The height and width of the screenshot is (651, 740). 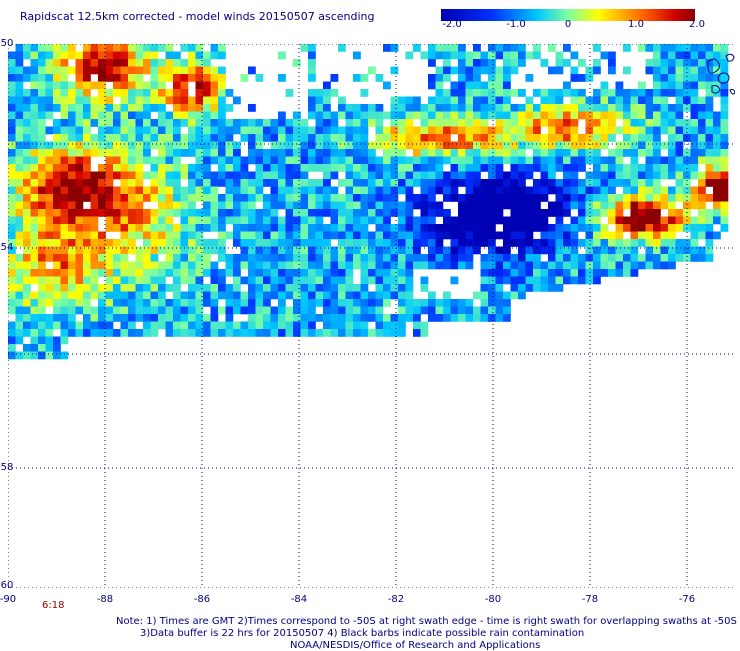 I want to click on lat-label-60: -60, so click(x=7, y=585).